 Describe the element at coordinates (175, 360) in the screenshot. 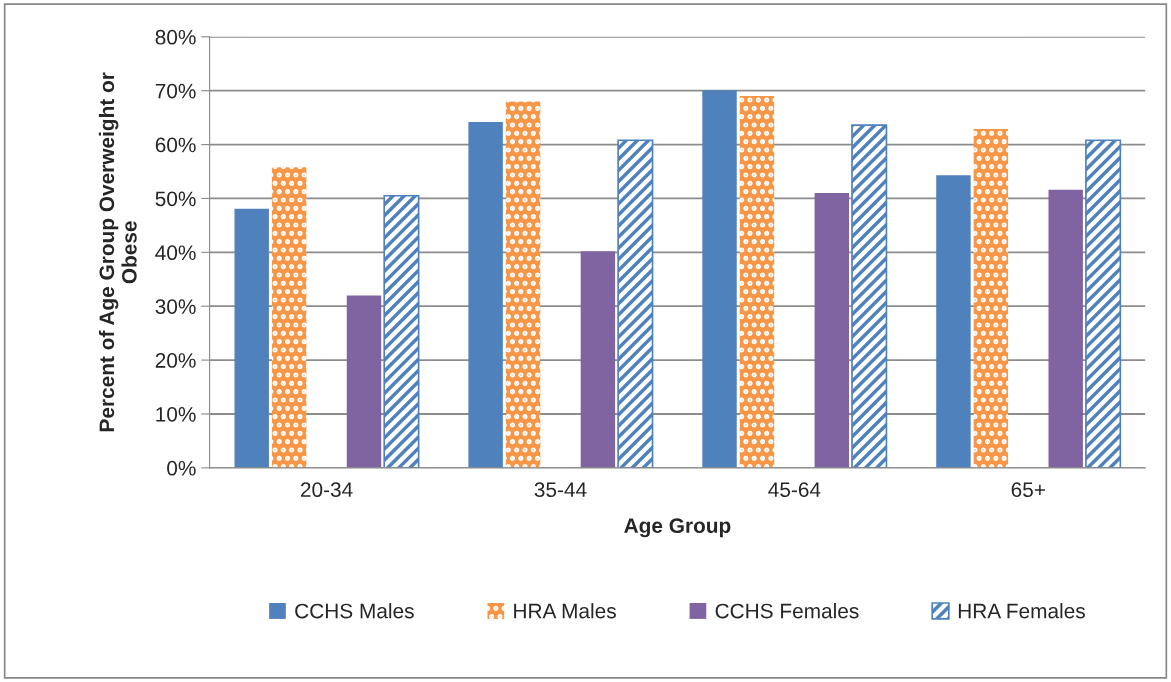

I see `y-tick-label: 20%` at that location.